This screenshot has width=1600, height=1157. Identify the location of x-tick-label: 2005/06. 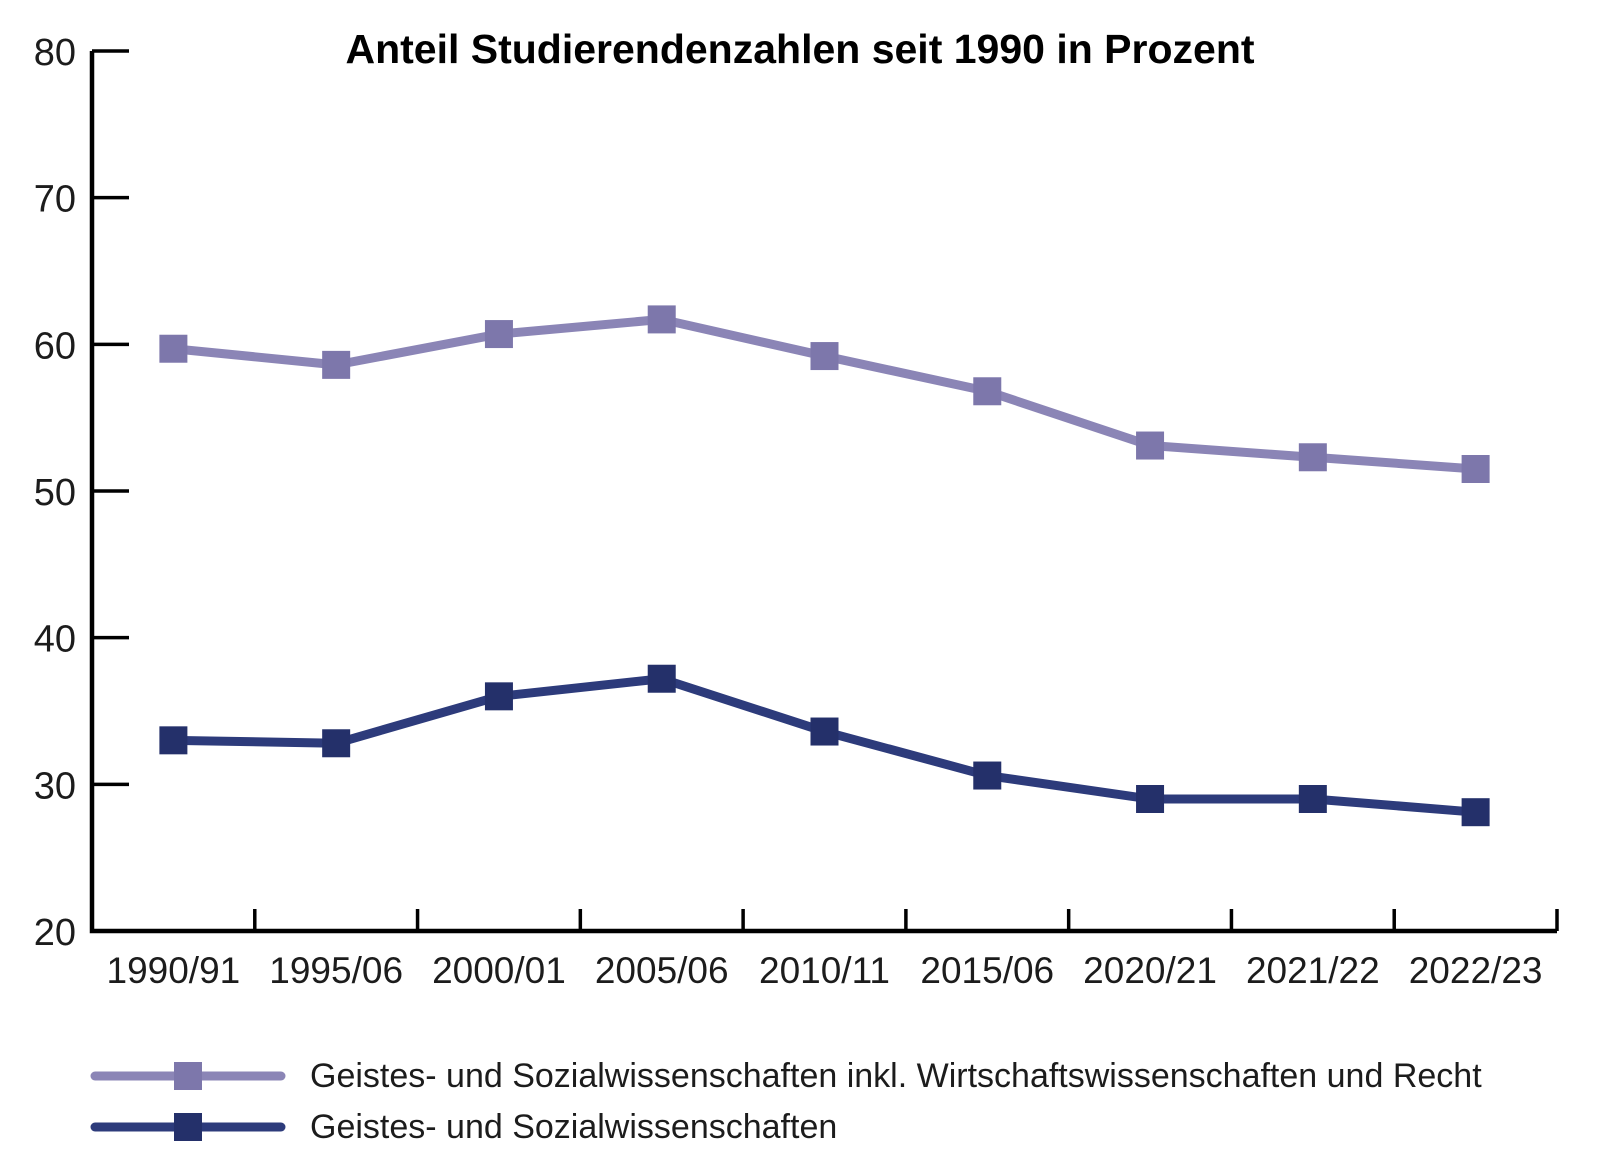
(662, 970).